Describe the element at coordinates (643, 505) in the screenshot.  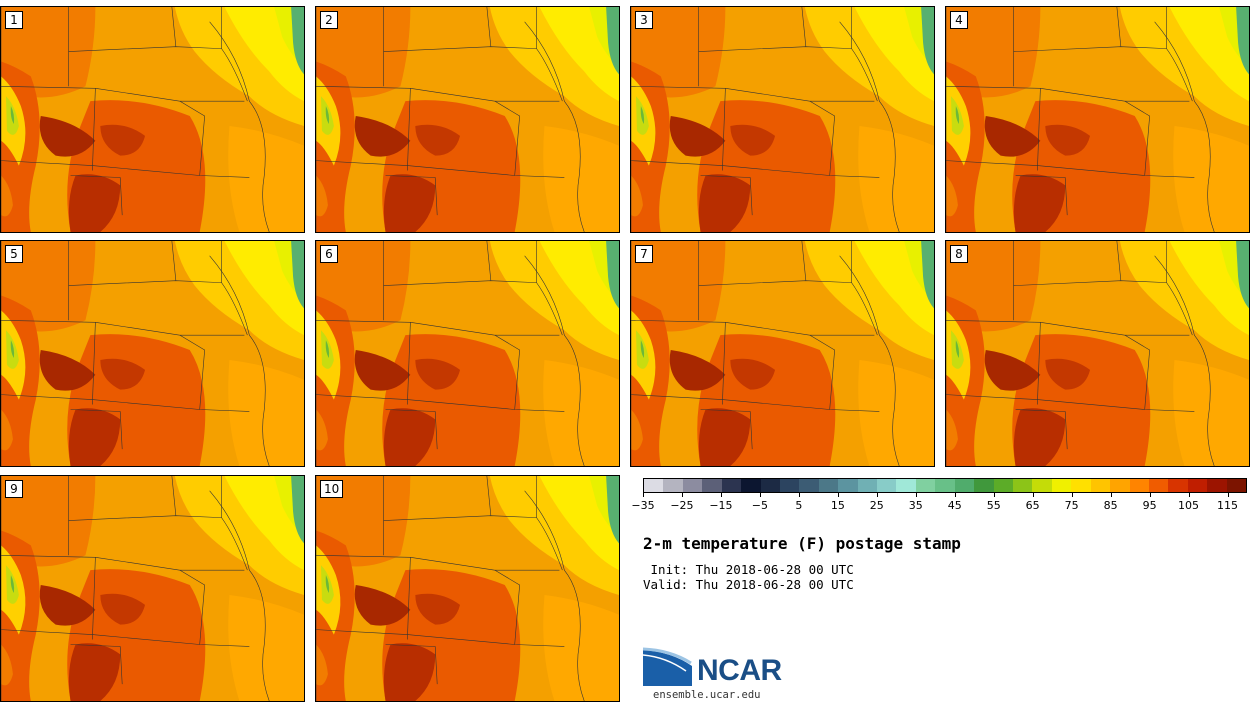
I see `colorbar-tick-label: −35` at that location.